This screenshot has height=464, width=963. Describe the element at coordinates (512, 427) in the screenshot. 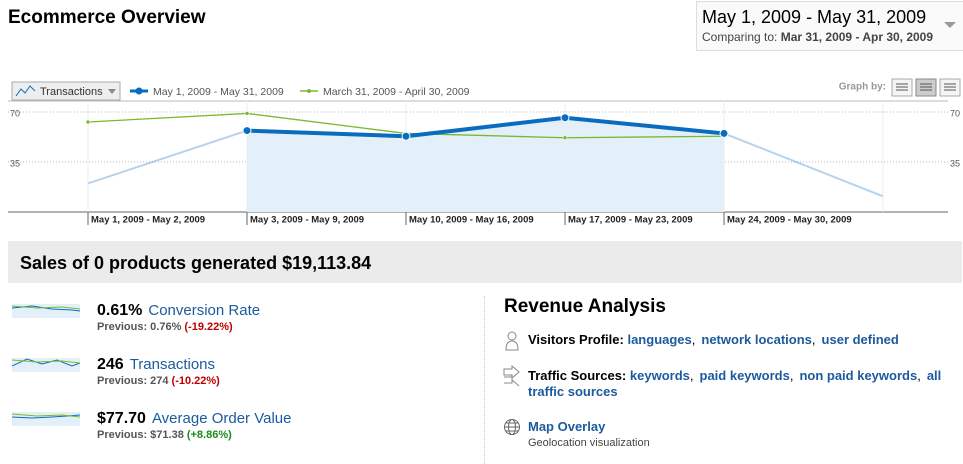

I see `map-icon` at that location.